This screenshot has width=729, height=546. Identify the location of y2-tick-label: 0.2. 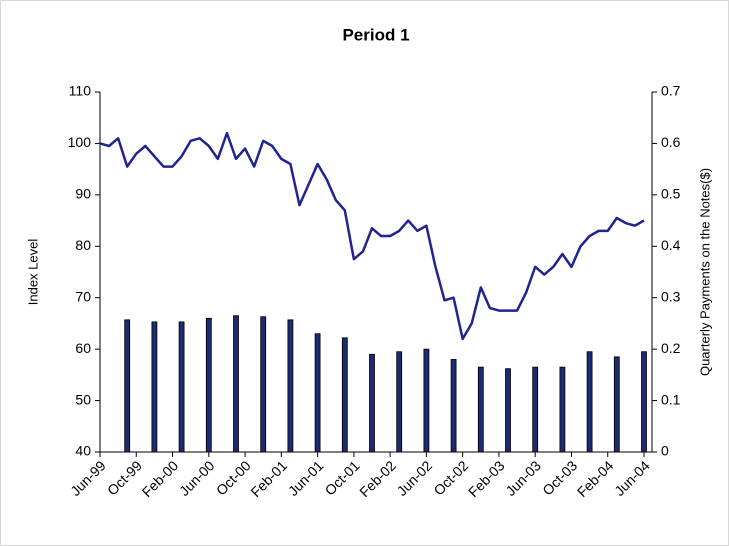
(671, 348).